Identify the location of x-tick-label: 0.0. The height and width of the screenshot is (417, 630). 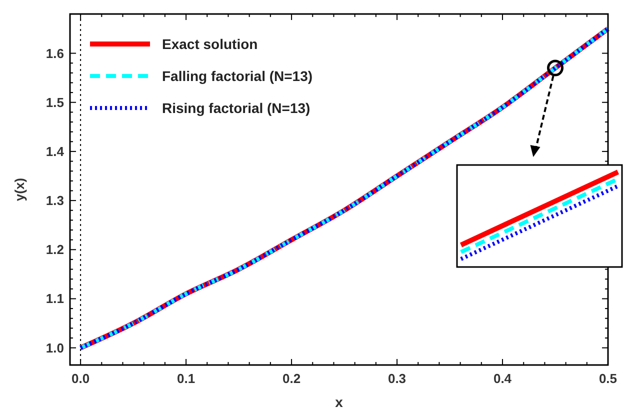
(81, 378).